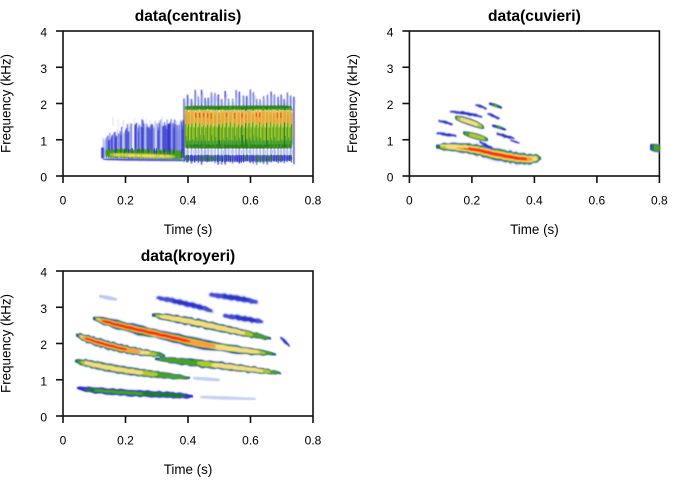 Image resolution: width=691 pixels, height=485 pixels. What do you see at coordinates (188, 256) in the screenshot?
I see `svg-text: data(kroyeri)` at bounding box center [188, 256].